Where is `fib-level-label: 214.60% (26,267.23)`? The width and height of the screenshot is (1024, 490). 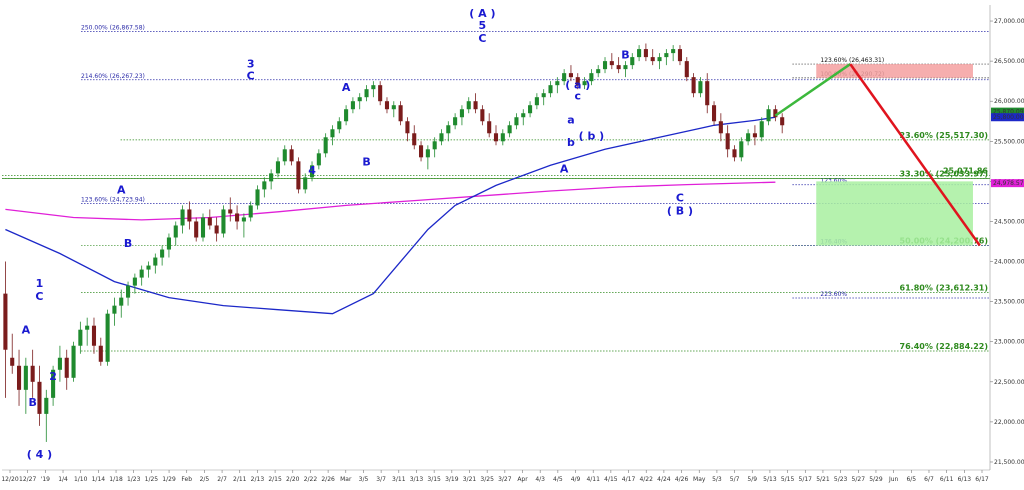 fib-level-label: 214.60% (26,267.23) is located at coordinates (113, 76).